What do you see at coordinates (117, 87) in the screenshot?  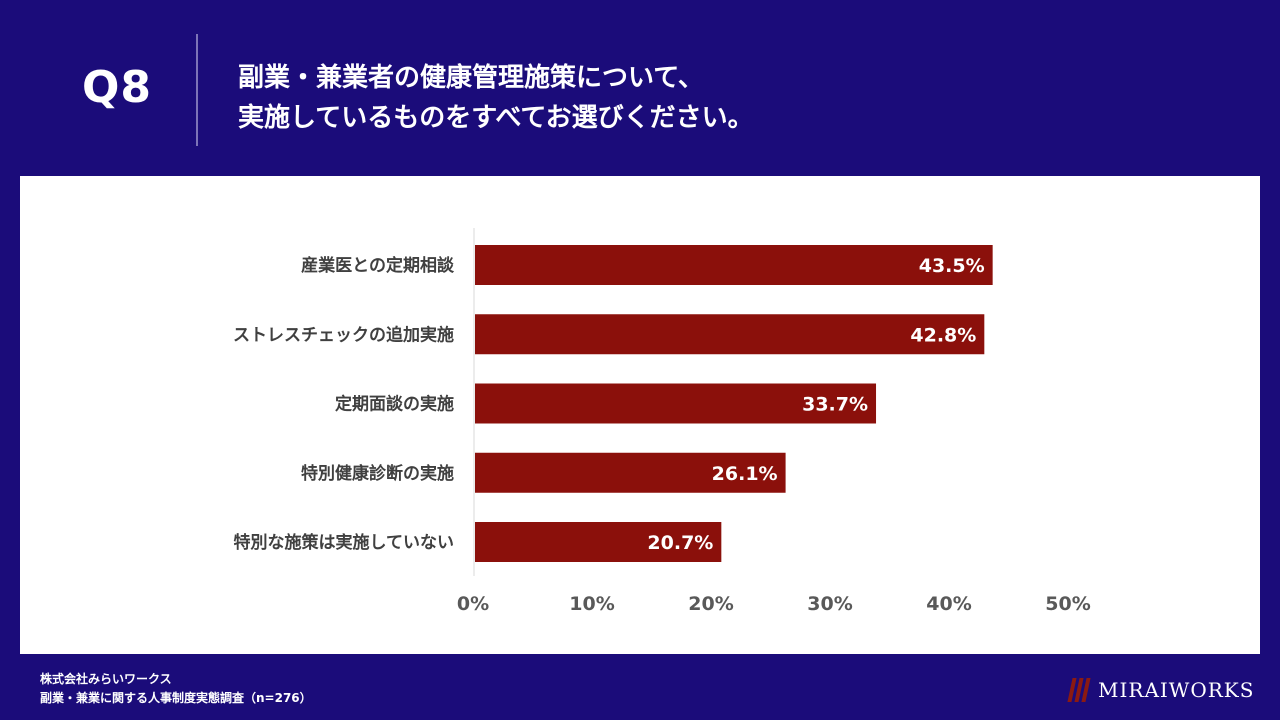 I see `question-label: Q8` at bounding box center [117, 87].